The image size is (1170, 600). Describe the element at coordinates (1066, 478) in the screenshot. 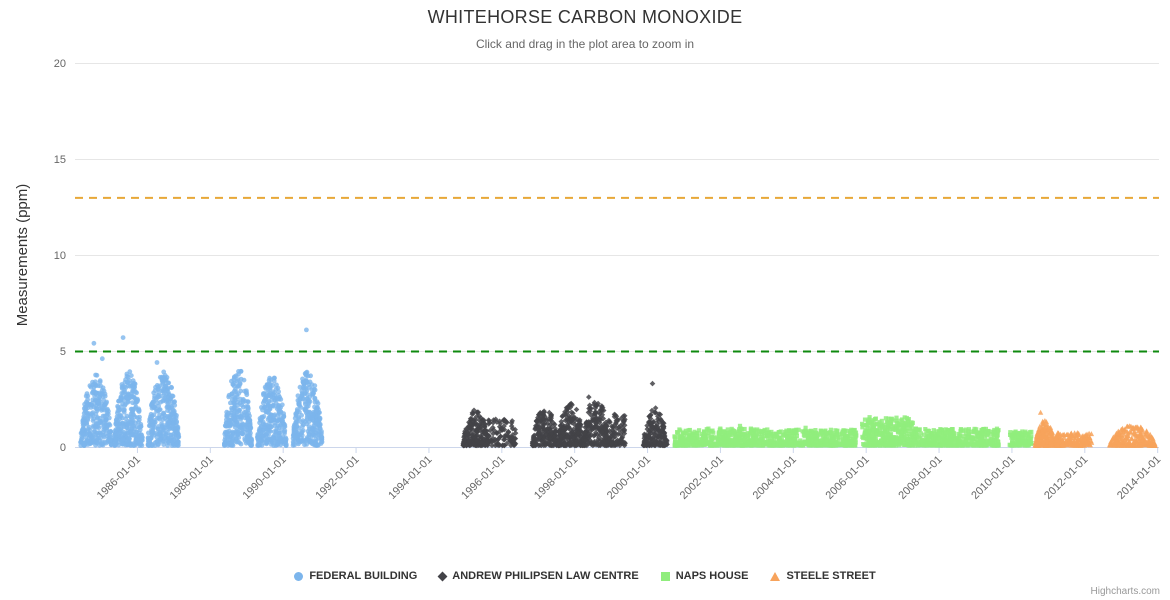

I see `x-tick-label: 2012-01-01` at that location.